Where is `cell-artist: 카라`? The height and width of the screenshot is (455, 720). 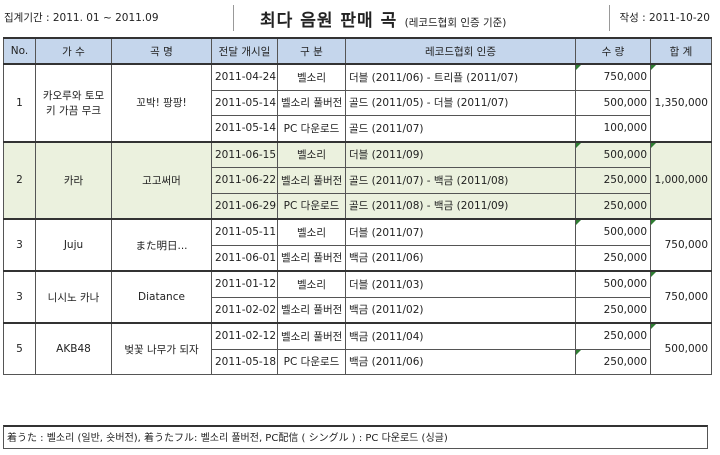 cell-artist: 카라 is located at coordinates (73, 180).